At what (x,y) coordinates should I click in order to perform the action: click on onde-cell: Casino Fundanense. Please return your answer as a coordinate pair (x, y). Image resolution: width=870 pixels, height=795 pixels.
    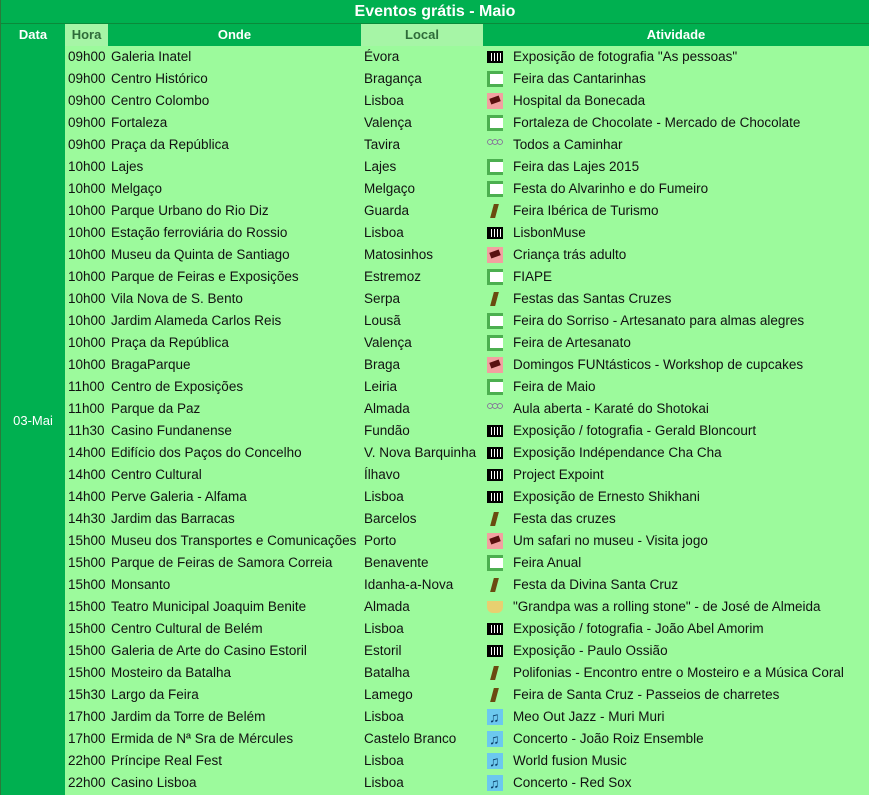
    Looking at the image, I should click on (171, 430).